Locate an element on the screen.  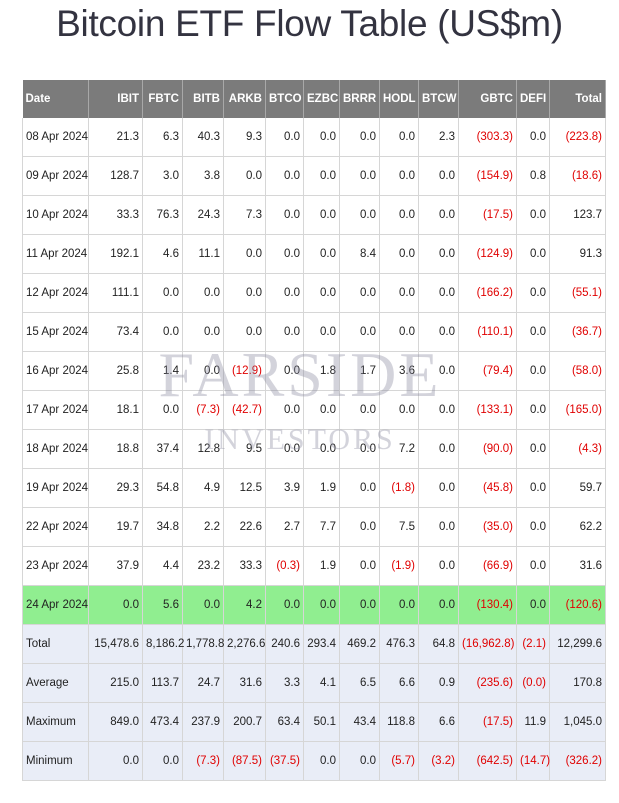
table-cell-date: 16 Apr 2024 is located at coordinates (55, 371).